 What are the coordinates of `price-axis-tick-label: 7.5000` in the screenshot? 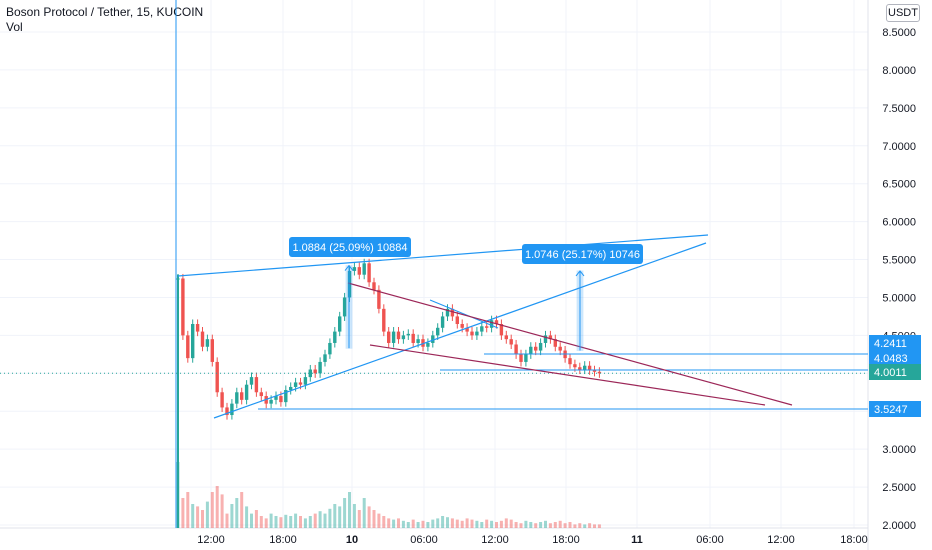 It's located at (899, 109).